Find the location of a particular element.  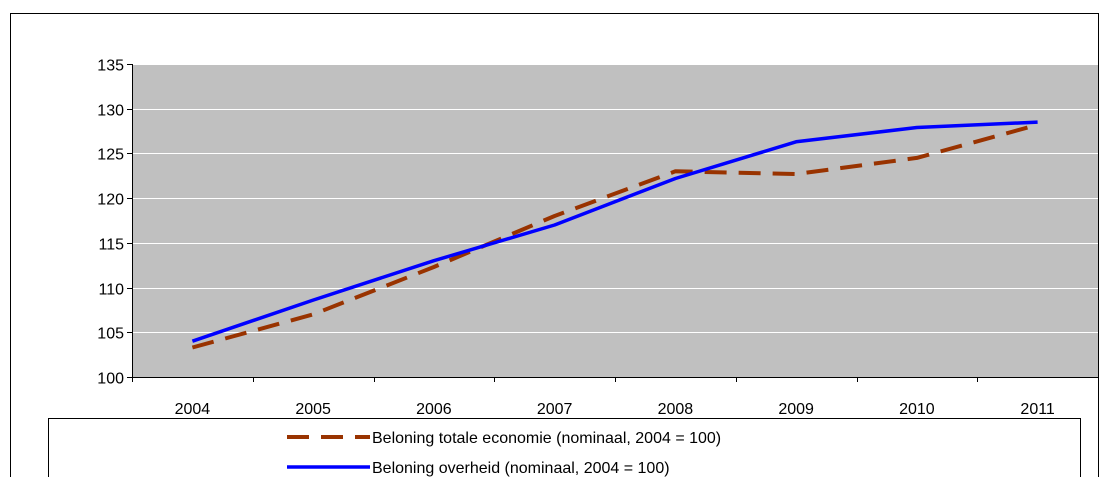

x-tick-label: 2011 is located at coordinates (1037, 409).